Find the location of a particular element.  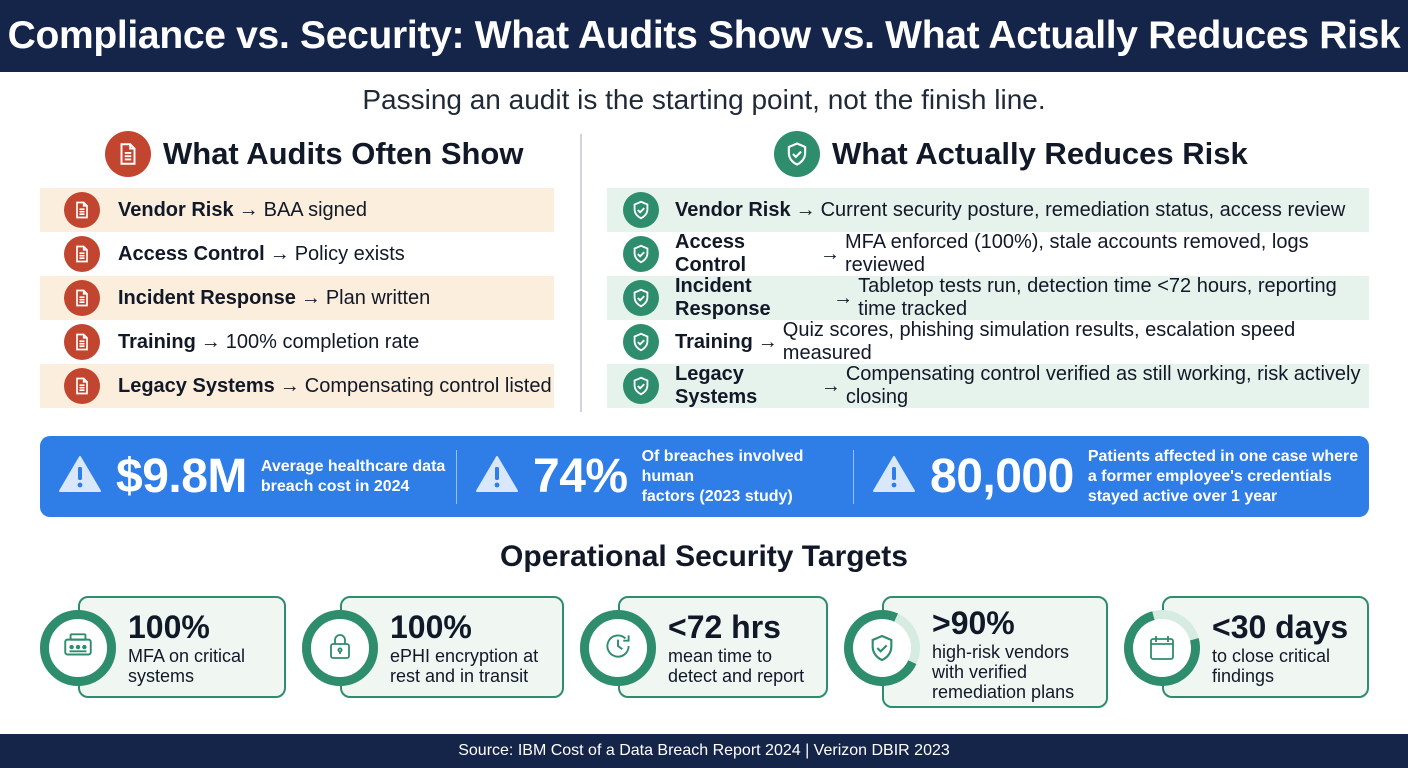

stat-desc-line: a former employee's credentials is located at coordinates (1209, 476).